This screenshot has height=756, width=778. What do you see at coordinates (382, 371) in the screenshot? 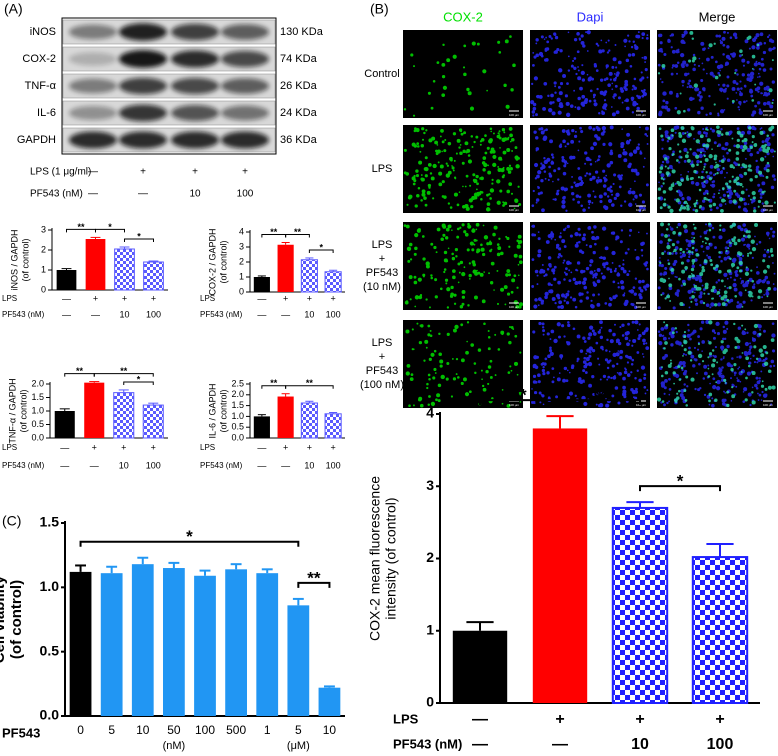
I see `row-label: PF543` at bounding box center [382, 371].